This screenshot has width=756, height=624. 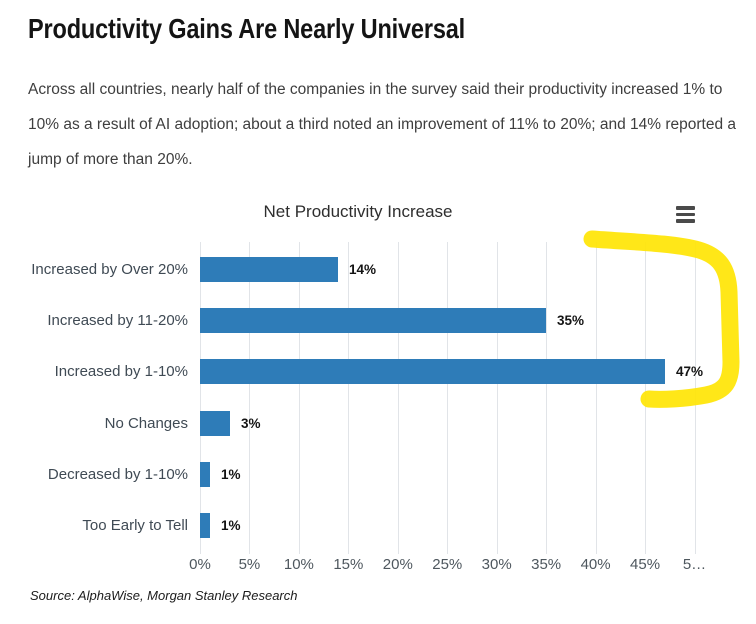 What do you see at coordinates (109, 269) in the screenshot?
I see `category-label: Increased by Over 20%` at bounding box center [109, 269].